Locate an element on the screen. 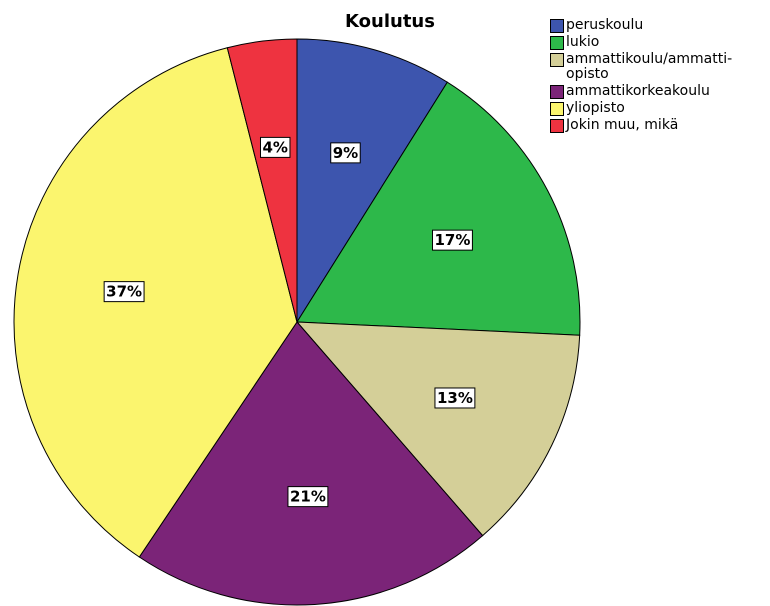 Image resolution: width=770 pixels, height=606 pixels. data-label-text: 37% is located at coordinates (124, 292).